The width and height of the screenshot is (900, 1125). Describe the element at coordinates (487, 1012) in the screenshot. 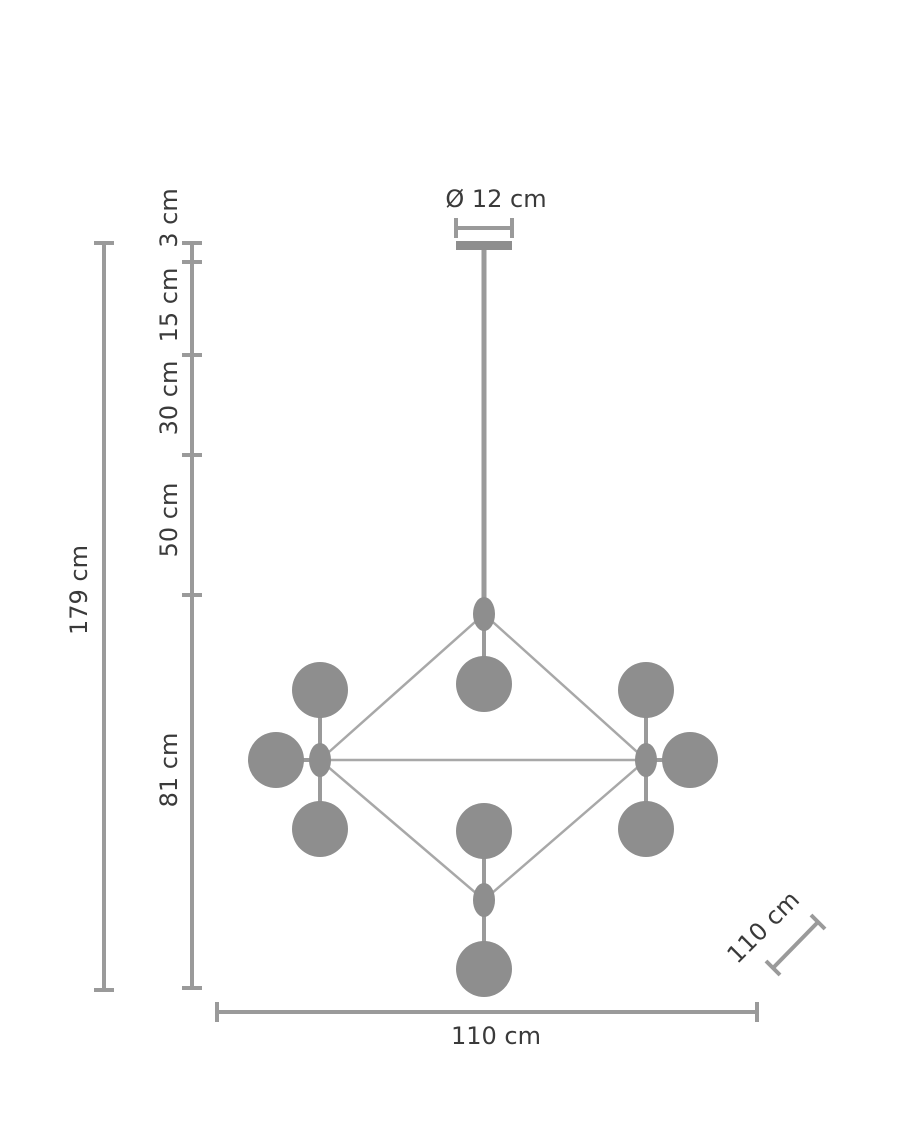

I see `width-dimension` at that location.